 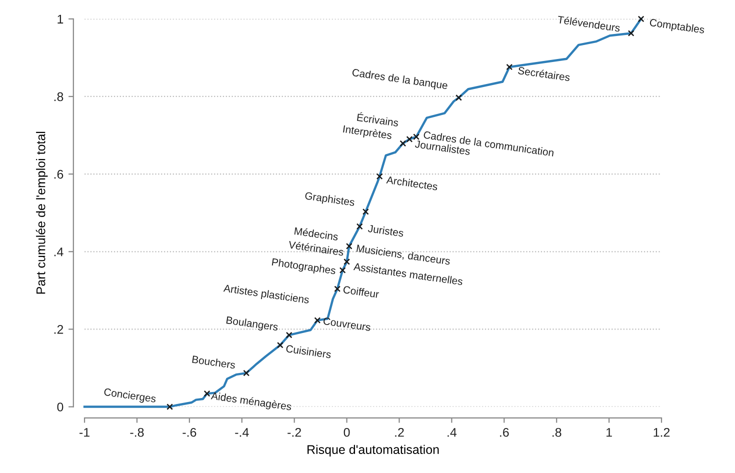 What do you see at coordinates (59, 174) in the screenshot?
I see `y-tick-label: .6` at bounding box center [59, 174].